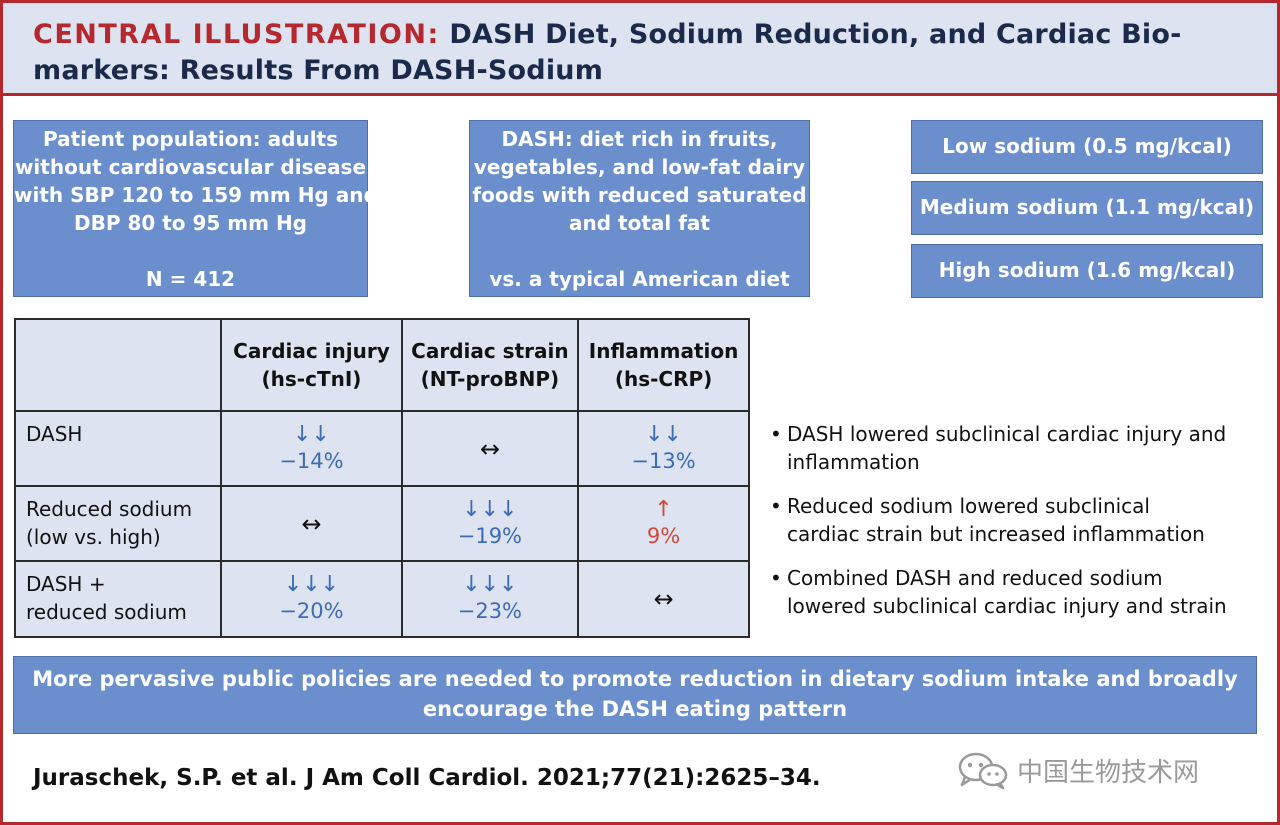 The image size is (1280, 825). What do you see at coordinates (311, 611) in the screenshot?
I see `percent-change: −20%` at bounding box center [311, 611].